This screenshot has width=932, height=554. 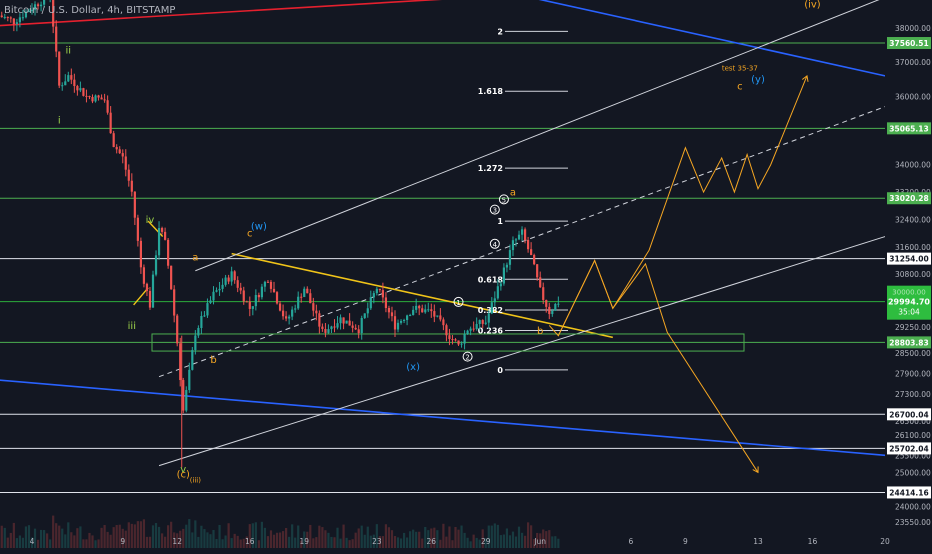 I want to click on wave-label-(y): (y), so click(x=758, y=80).